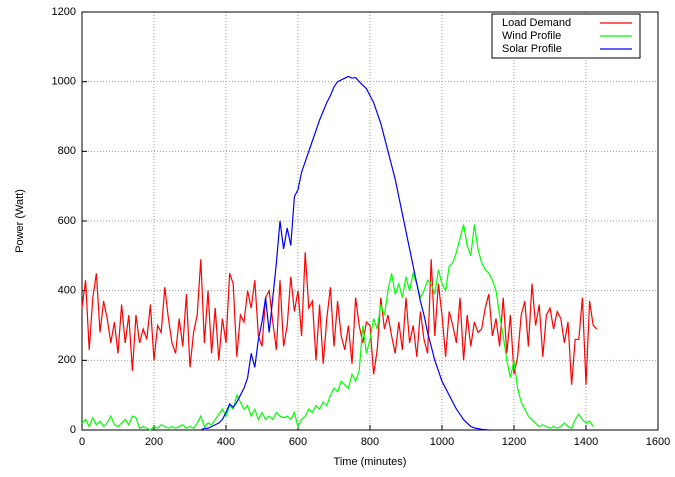 The height and width of the screenshot is (477, 675). Describe the element at coordinates (64, 82) in the screenshot. I see `y-tick-label: 1000` at that location.